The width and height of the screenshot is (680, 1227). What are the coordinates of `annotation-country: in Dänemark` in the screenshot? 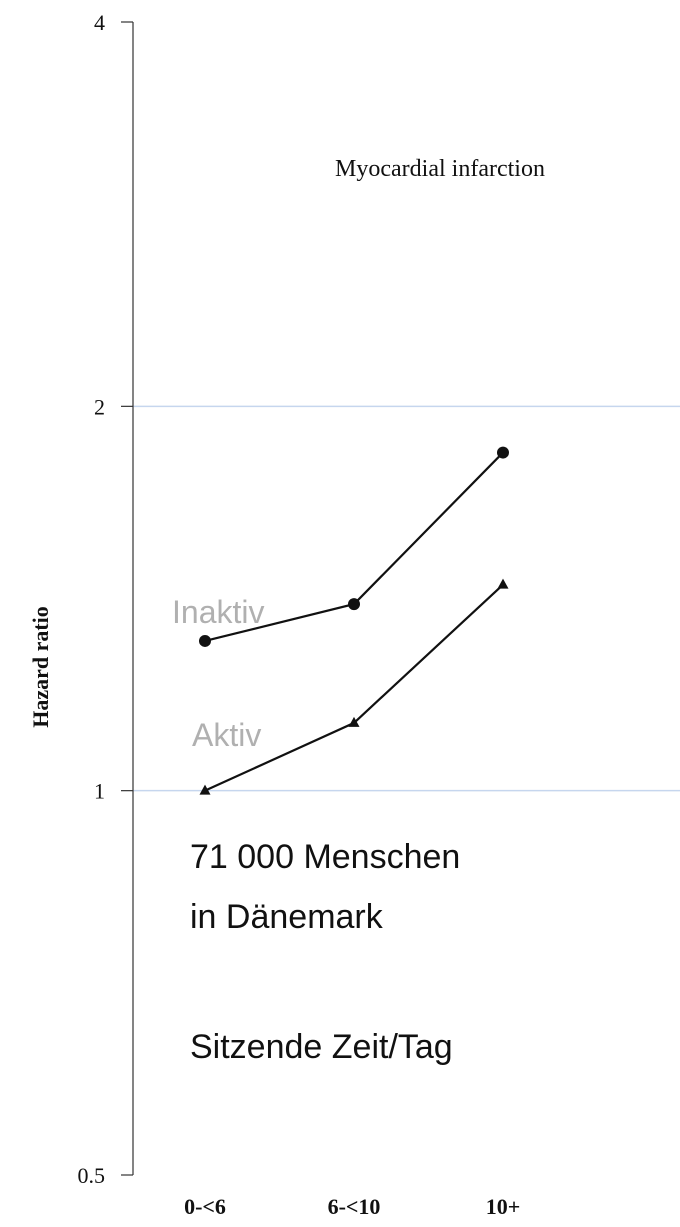 It's located at (287, 917).